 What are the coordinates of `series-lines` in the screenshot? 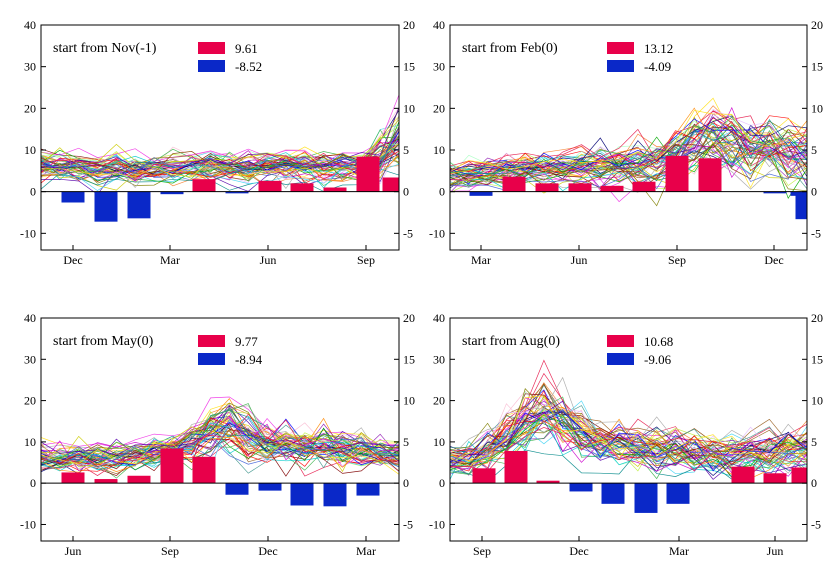 It's located at (628, 421).